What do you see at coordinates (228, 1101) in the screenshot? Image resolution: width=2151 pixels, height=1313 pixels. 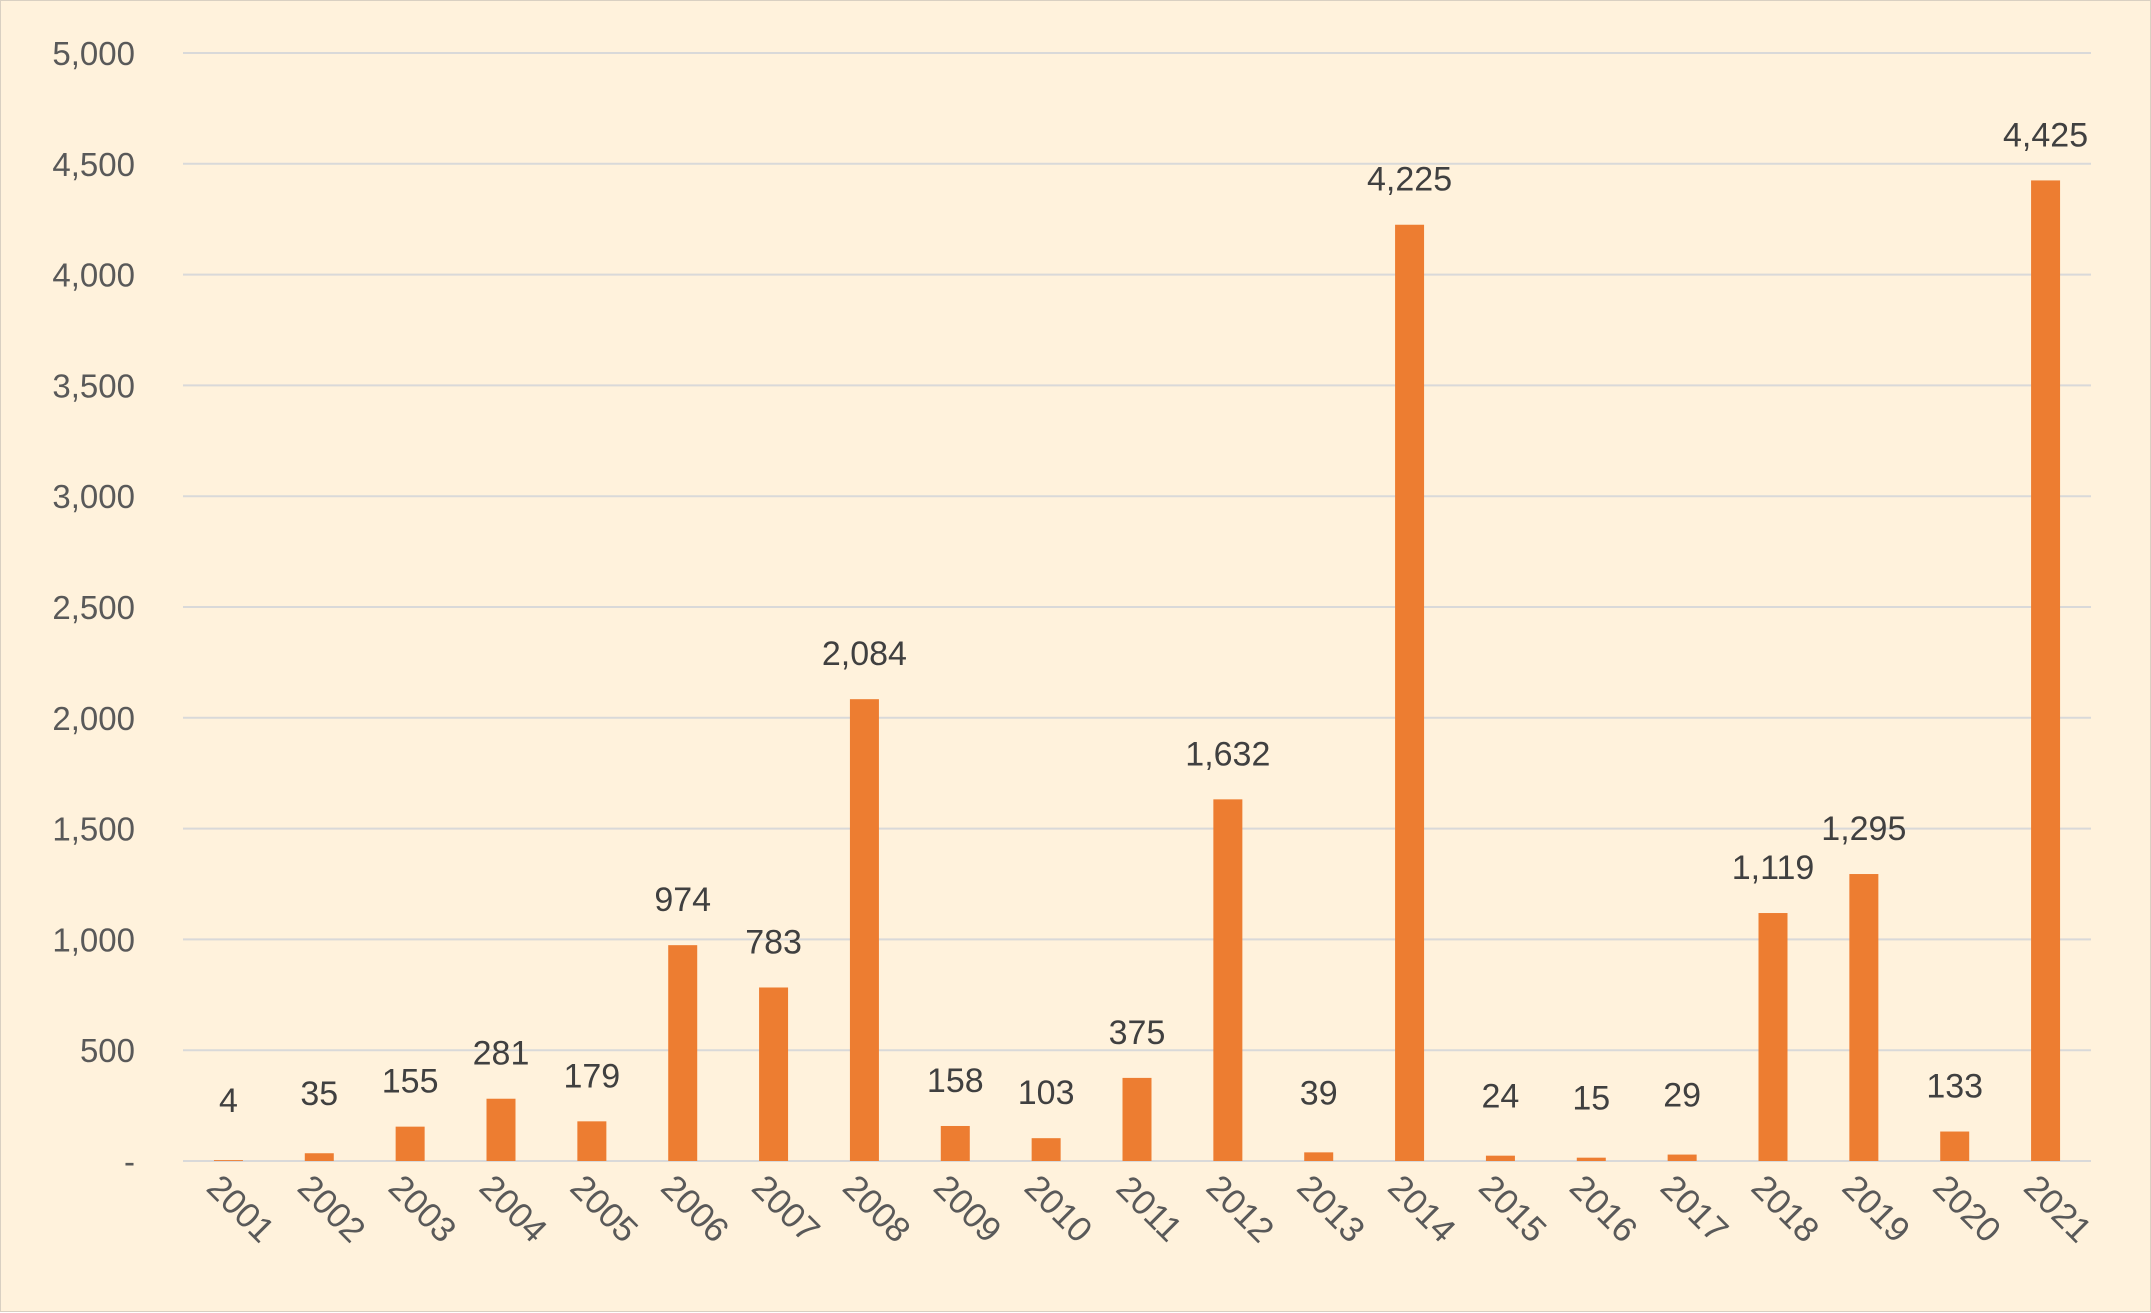 I see `data-label-2001: 4` at bounding box center [228, 1101].